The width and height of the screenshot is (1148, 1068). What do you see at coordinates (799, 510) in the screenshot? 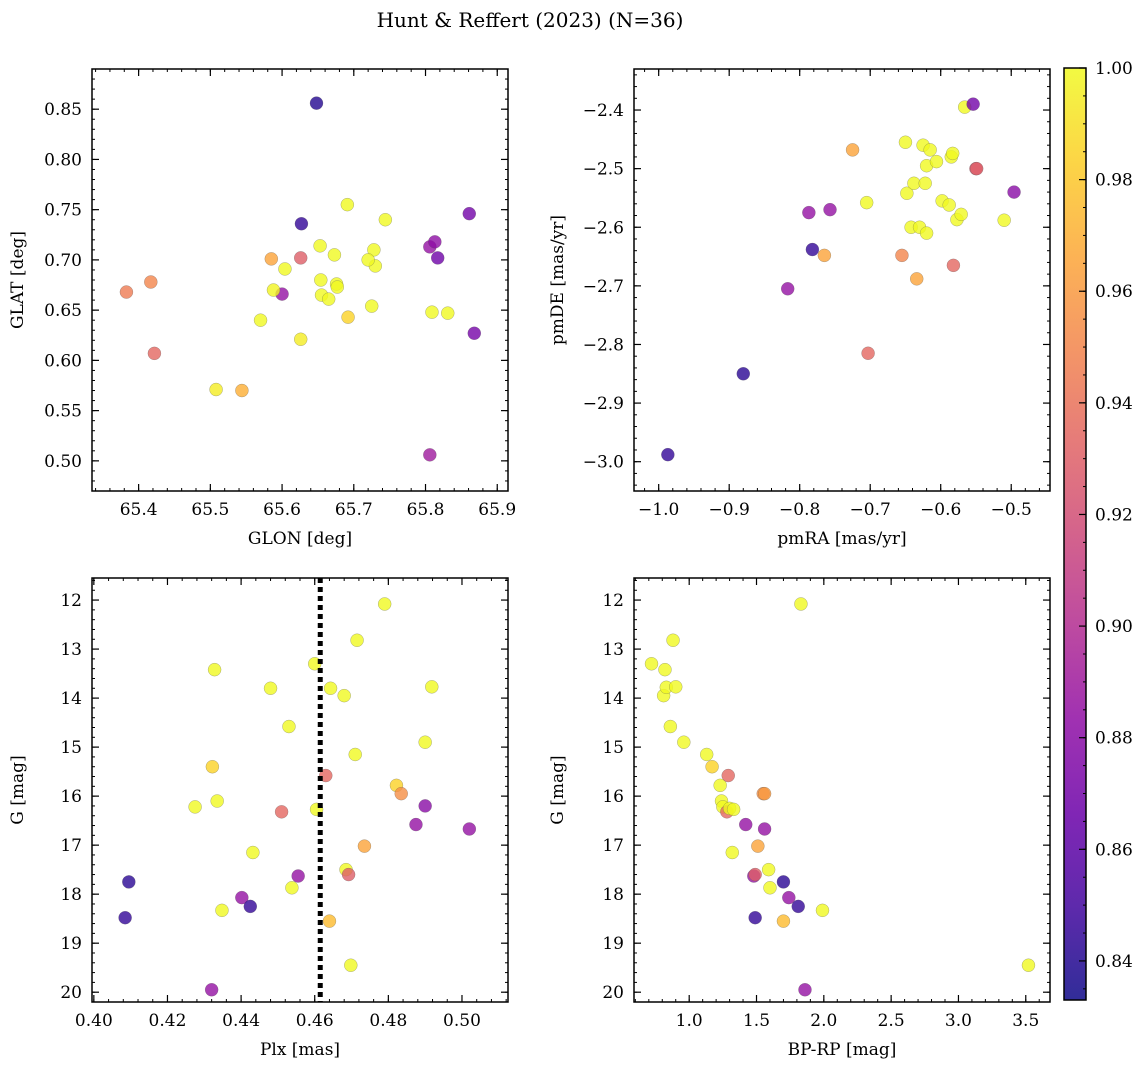
I see `x-tick-label: −0.8` at bounding box center [799, 510].